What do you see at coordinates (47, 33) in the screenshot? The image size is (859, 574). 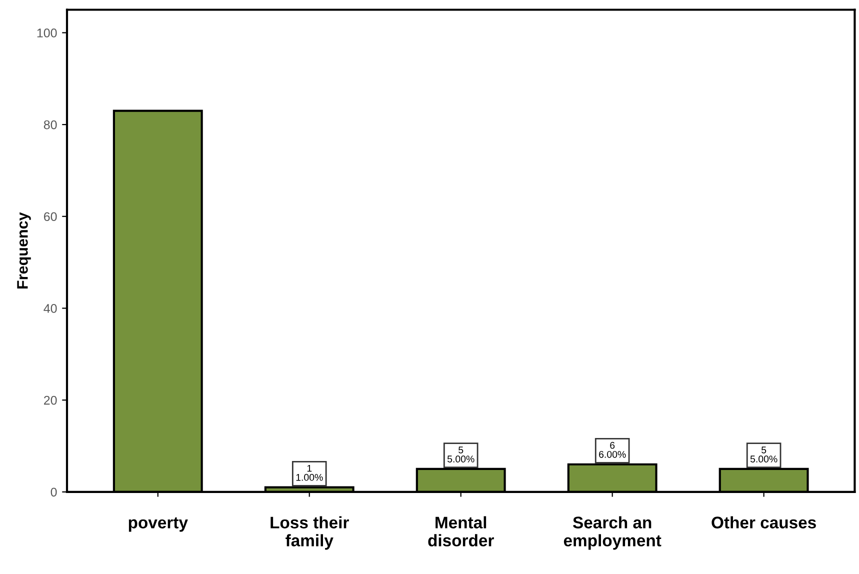 I see `y-tick-label: 100` at bounding box center [47, 33].